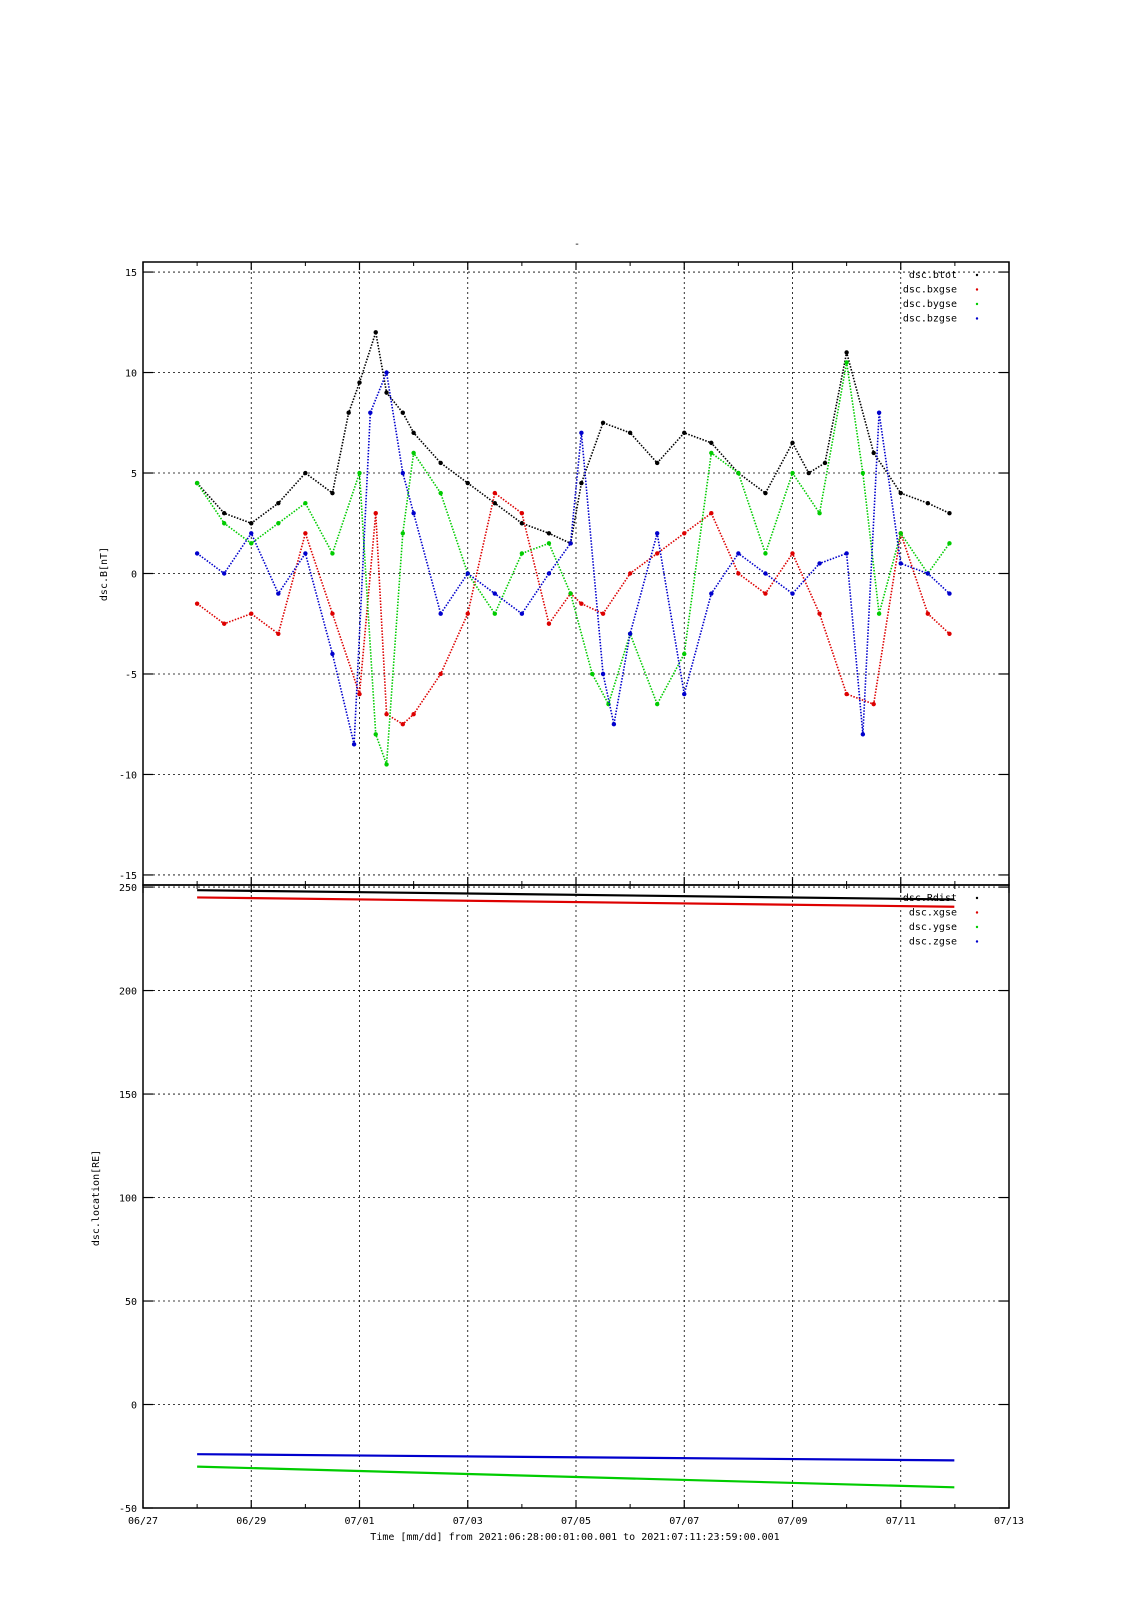  I want to click on bot-series-dsc-ygse, so click(576, 1477).